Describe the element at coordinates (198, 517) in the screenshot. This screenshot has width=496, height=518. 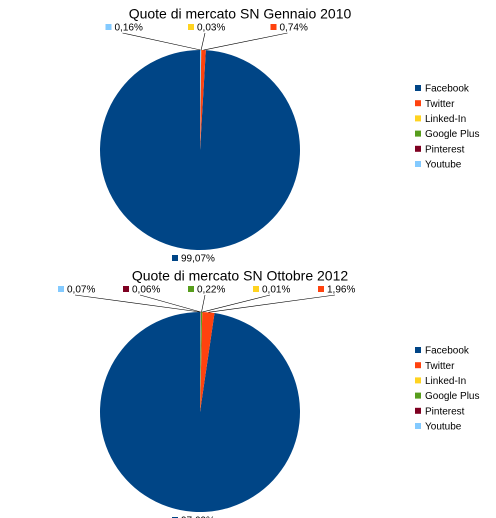
I see `data-label: 97,69%` at that location.